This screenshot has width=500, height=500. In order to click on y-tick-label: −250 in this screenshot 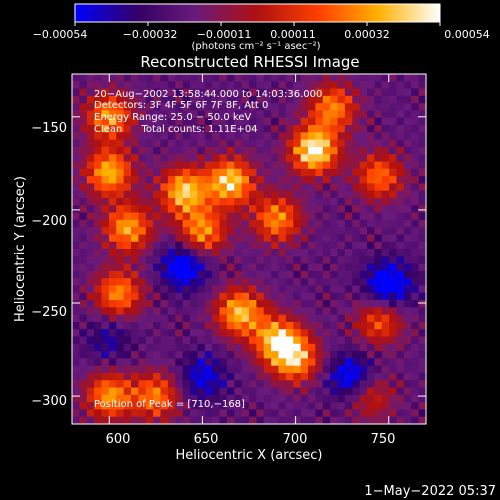, I will do `click(49, 312)`.